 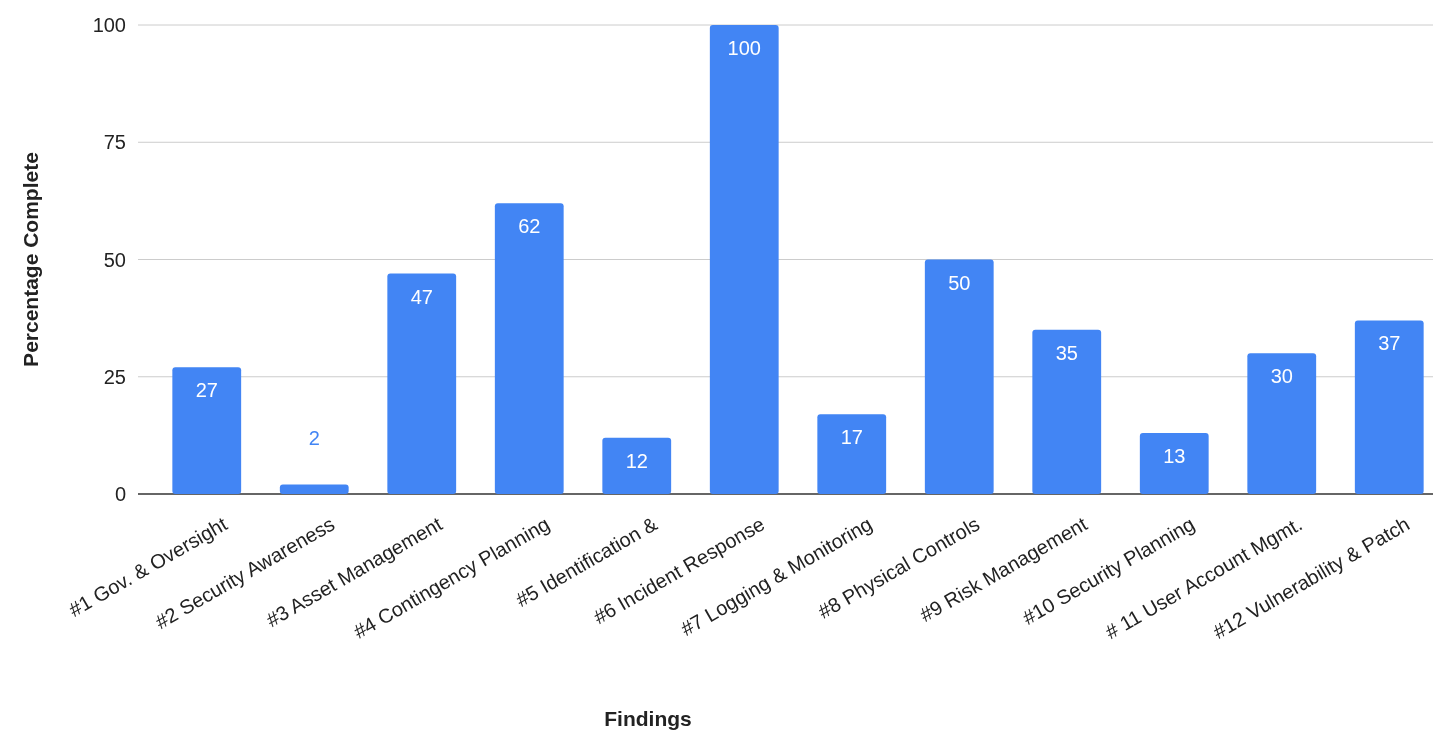 I want to click on data-label: 50, so click(x=959, y=282).